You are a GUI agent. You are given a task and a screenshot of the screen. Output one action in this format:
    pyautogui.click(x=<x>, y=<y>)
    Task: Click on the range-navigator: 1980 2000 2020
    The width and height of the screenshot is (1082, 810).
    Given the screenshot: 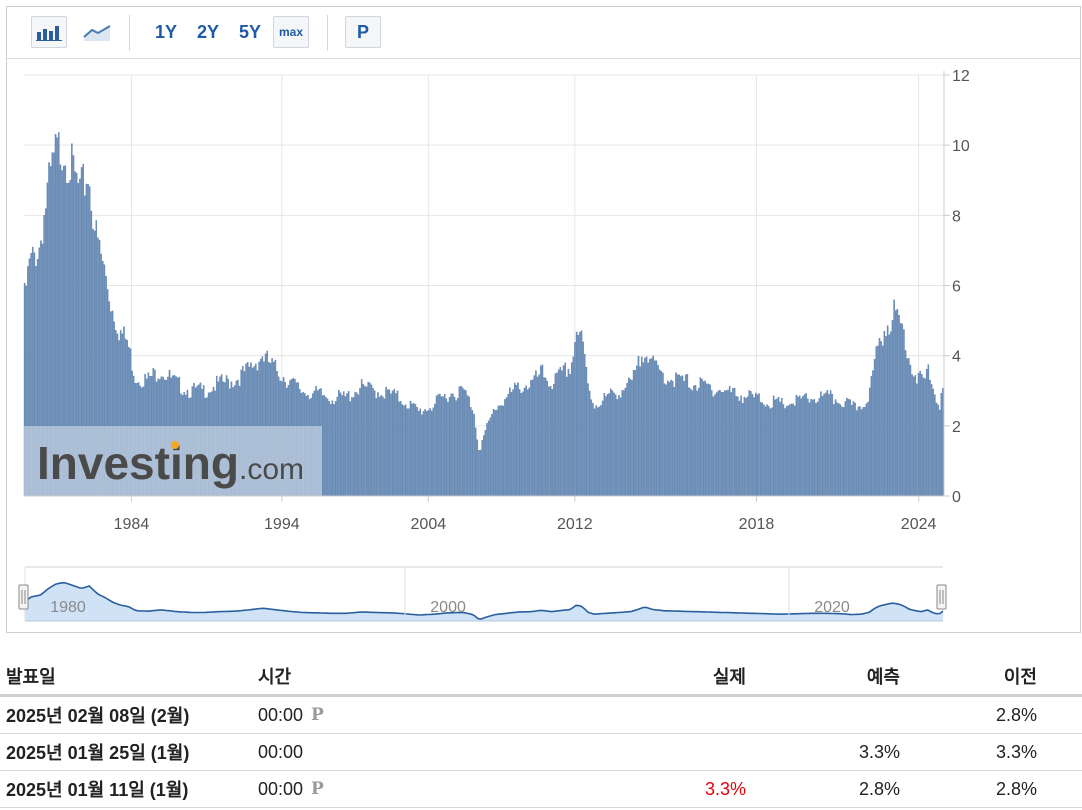 What is the action you would take?
    pyautogui.click(x=482, y=594)
    